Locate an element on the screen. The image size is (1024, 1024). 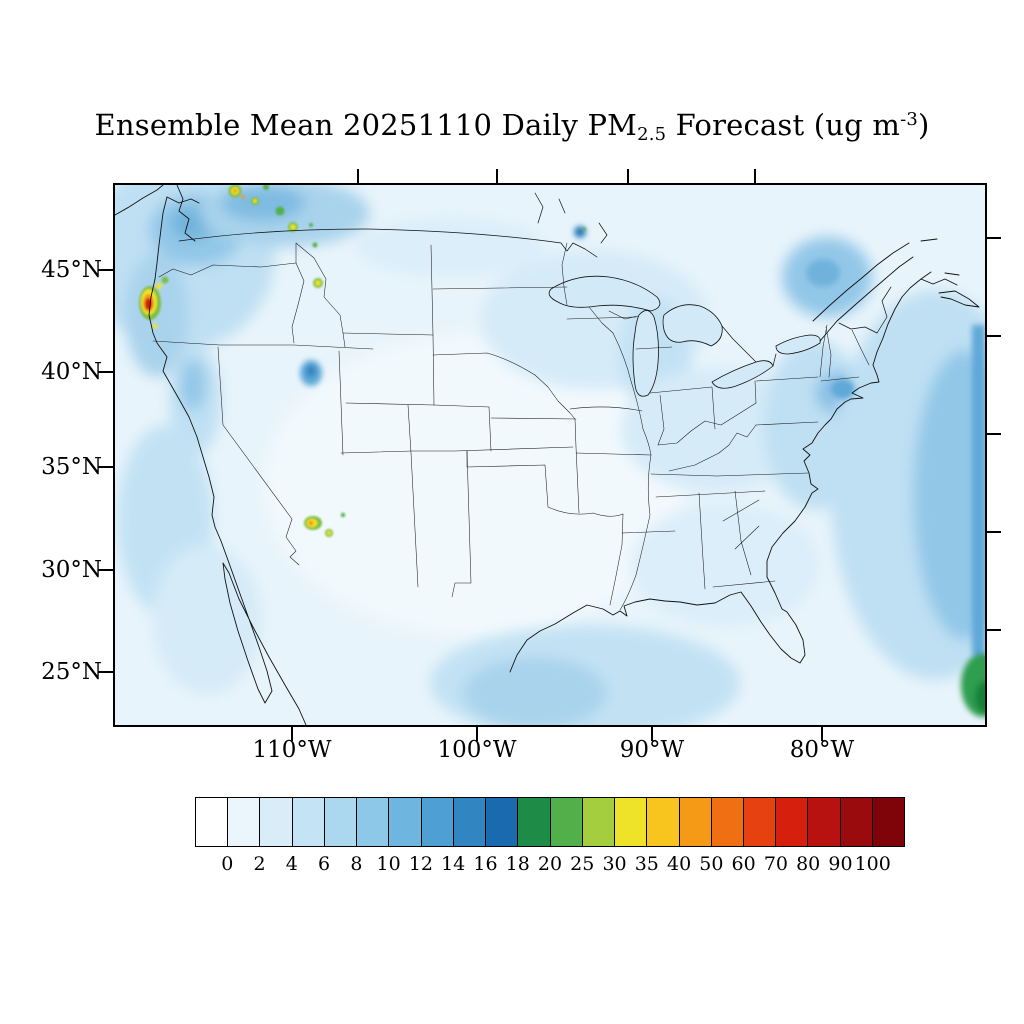
canada-border is located at coordinates (535, 279).